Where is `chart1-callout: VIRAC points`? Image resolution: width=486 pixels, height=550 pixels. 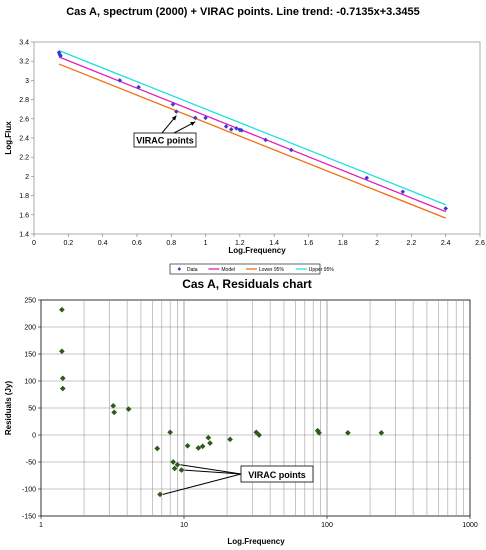 chart1-callout: VIRAC points is located at coordinates (165, 131).